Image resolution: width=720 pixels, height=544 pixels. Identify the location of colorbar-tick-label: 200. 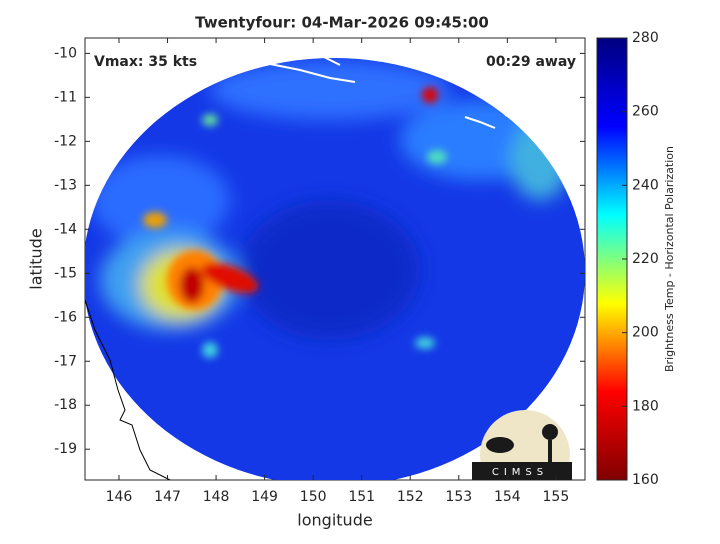
(645, 333).